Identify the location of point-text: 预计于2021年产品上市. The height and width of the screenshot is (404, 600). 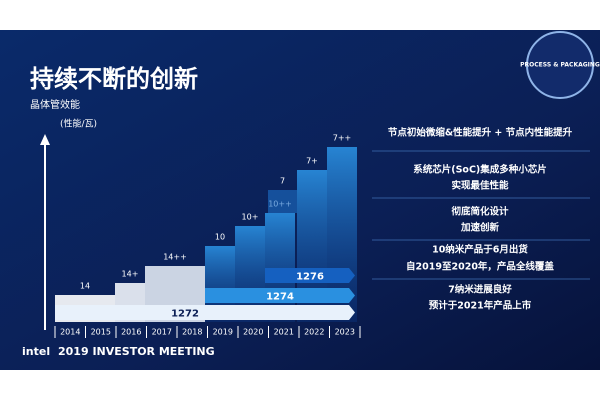
(480, 306).